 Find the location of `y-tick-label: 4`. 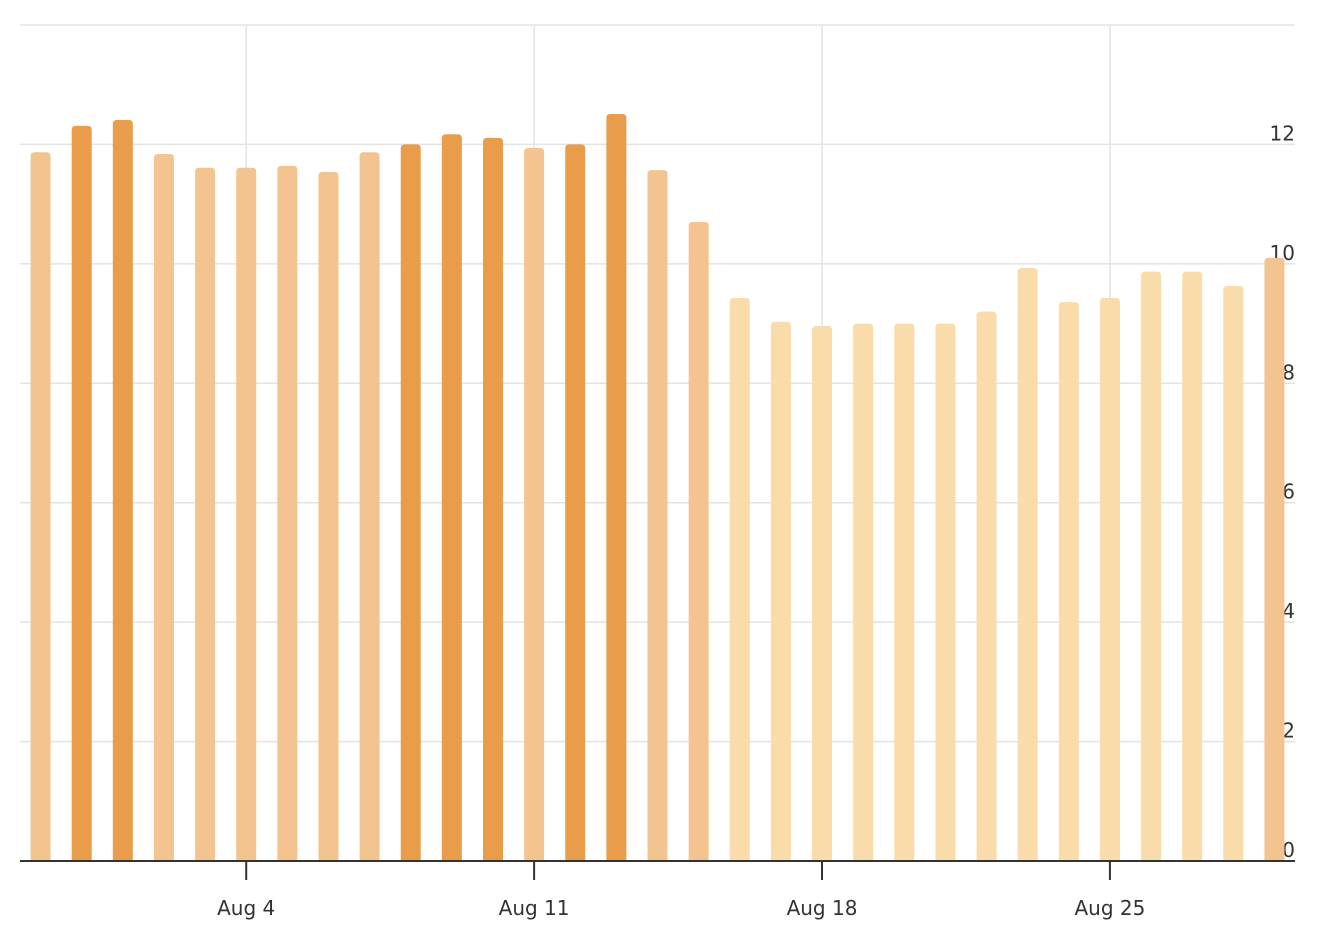

y-tick-label: 4 is located at coordinates (1288, 611).